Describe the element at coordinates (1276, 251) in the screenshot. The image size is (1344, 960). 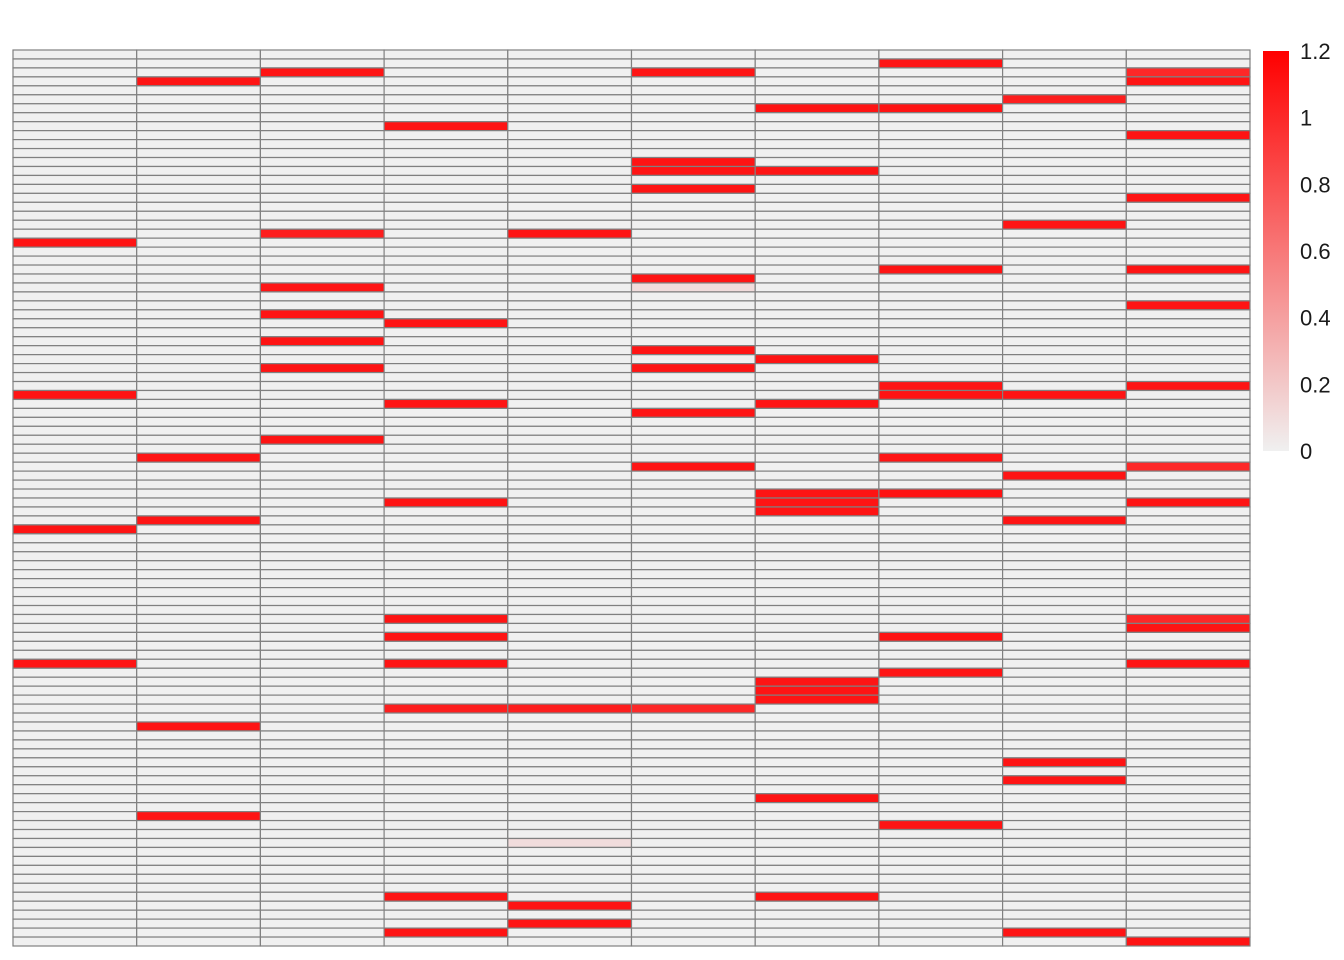
I see `colorbar-gradient` at that location.